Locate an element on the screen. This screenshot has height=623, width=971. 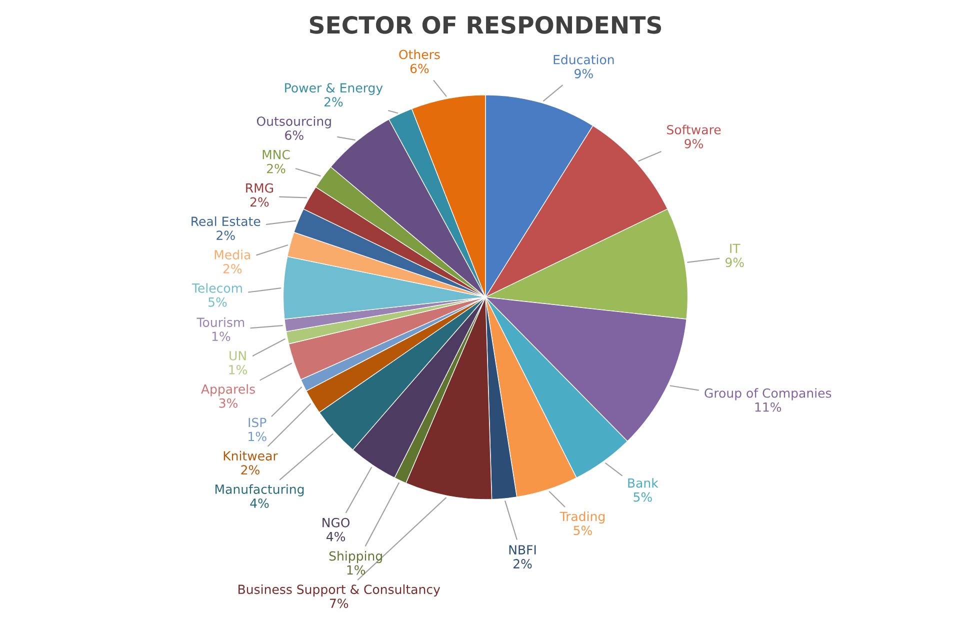
slice-label: Knitwear is located at coordinates (251, 455).